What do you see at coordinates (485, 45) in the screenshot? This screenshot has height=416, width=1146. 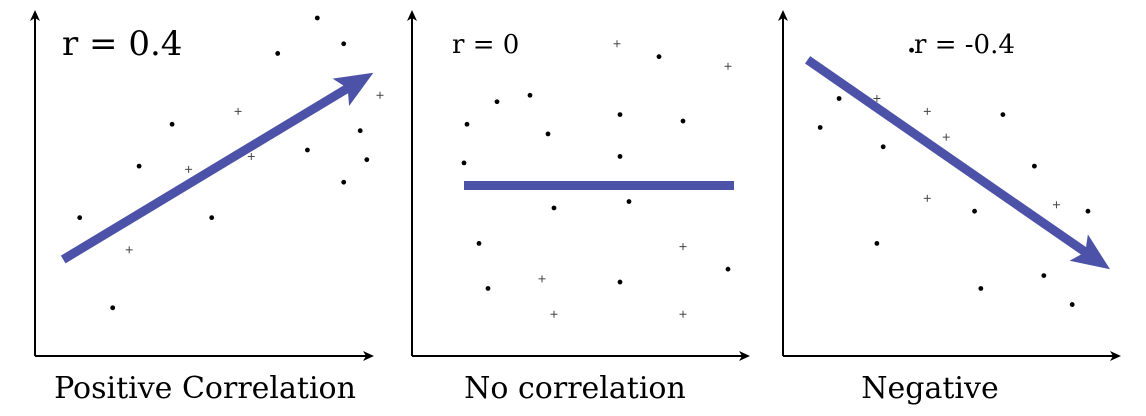 I see `correlation-coefficient-label: r = 0` at bounding box center [485, 45].